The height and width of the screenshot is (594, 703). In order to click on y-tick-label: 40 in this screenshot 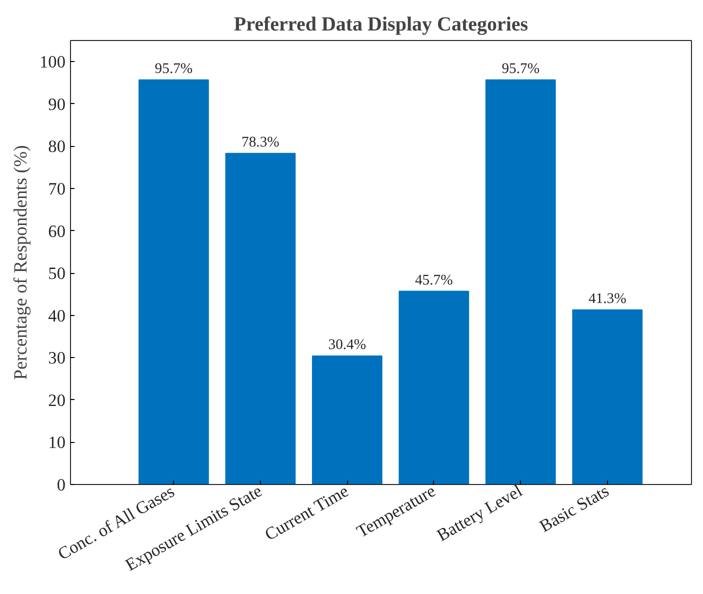, I will do `click(57, 316)`.